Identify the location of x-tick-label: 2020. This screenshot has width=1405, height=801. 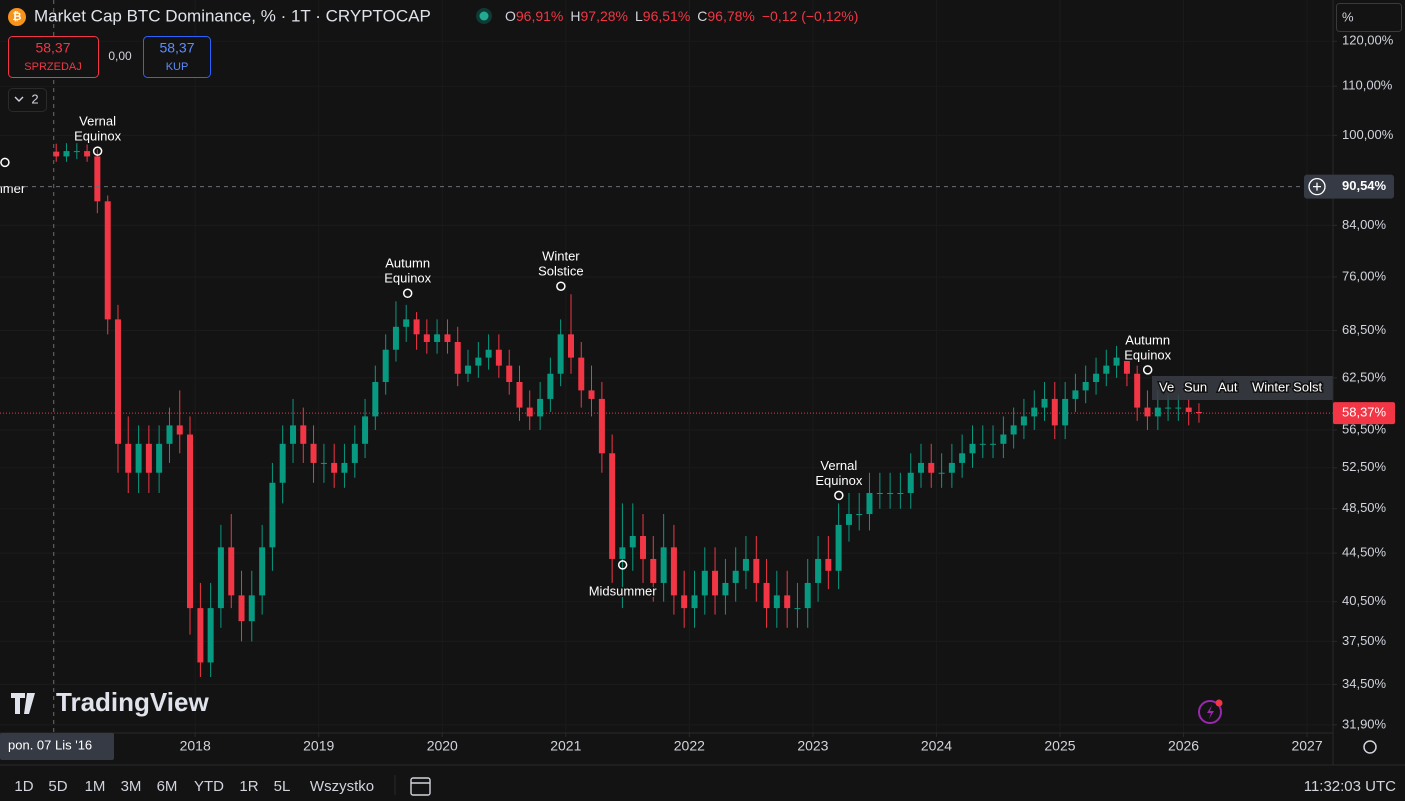
(442, 746).